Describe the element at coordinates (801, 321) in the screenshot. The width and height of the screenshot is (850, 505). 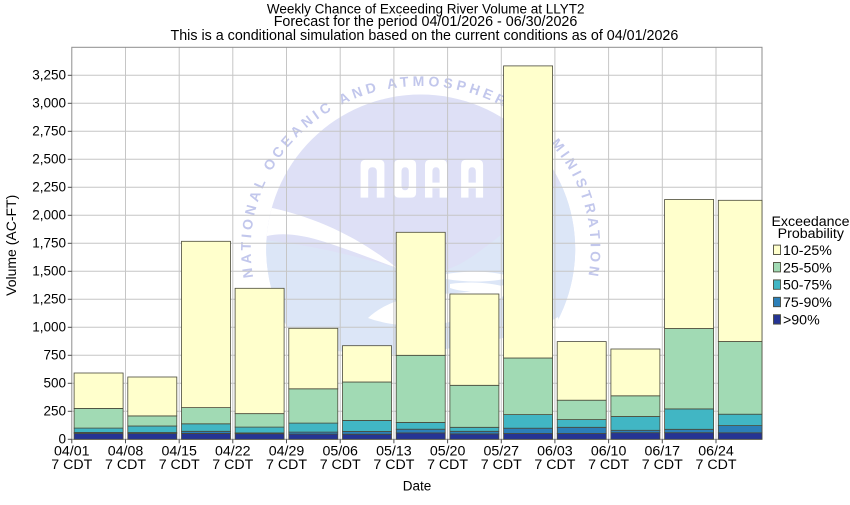
I see `svg-text: >90%` at that location.